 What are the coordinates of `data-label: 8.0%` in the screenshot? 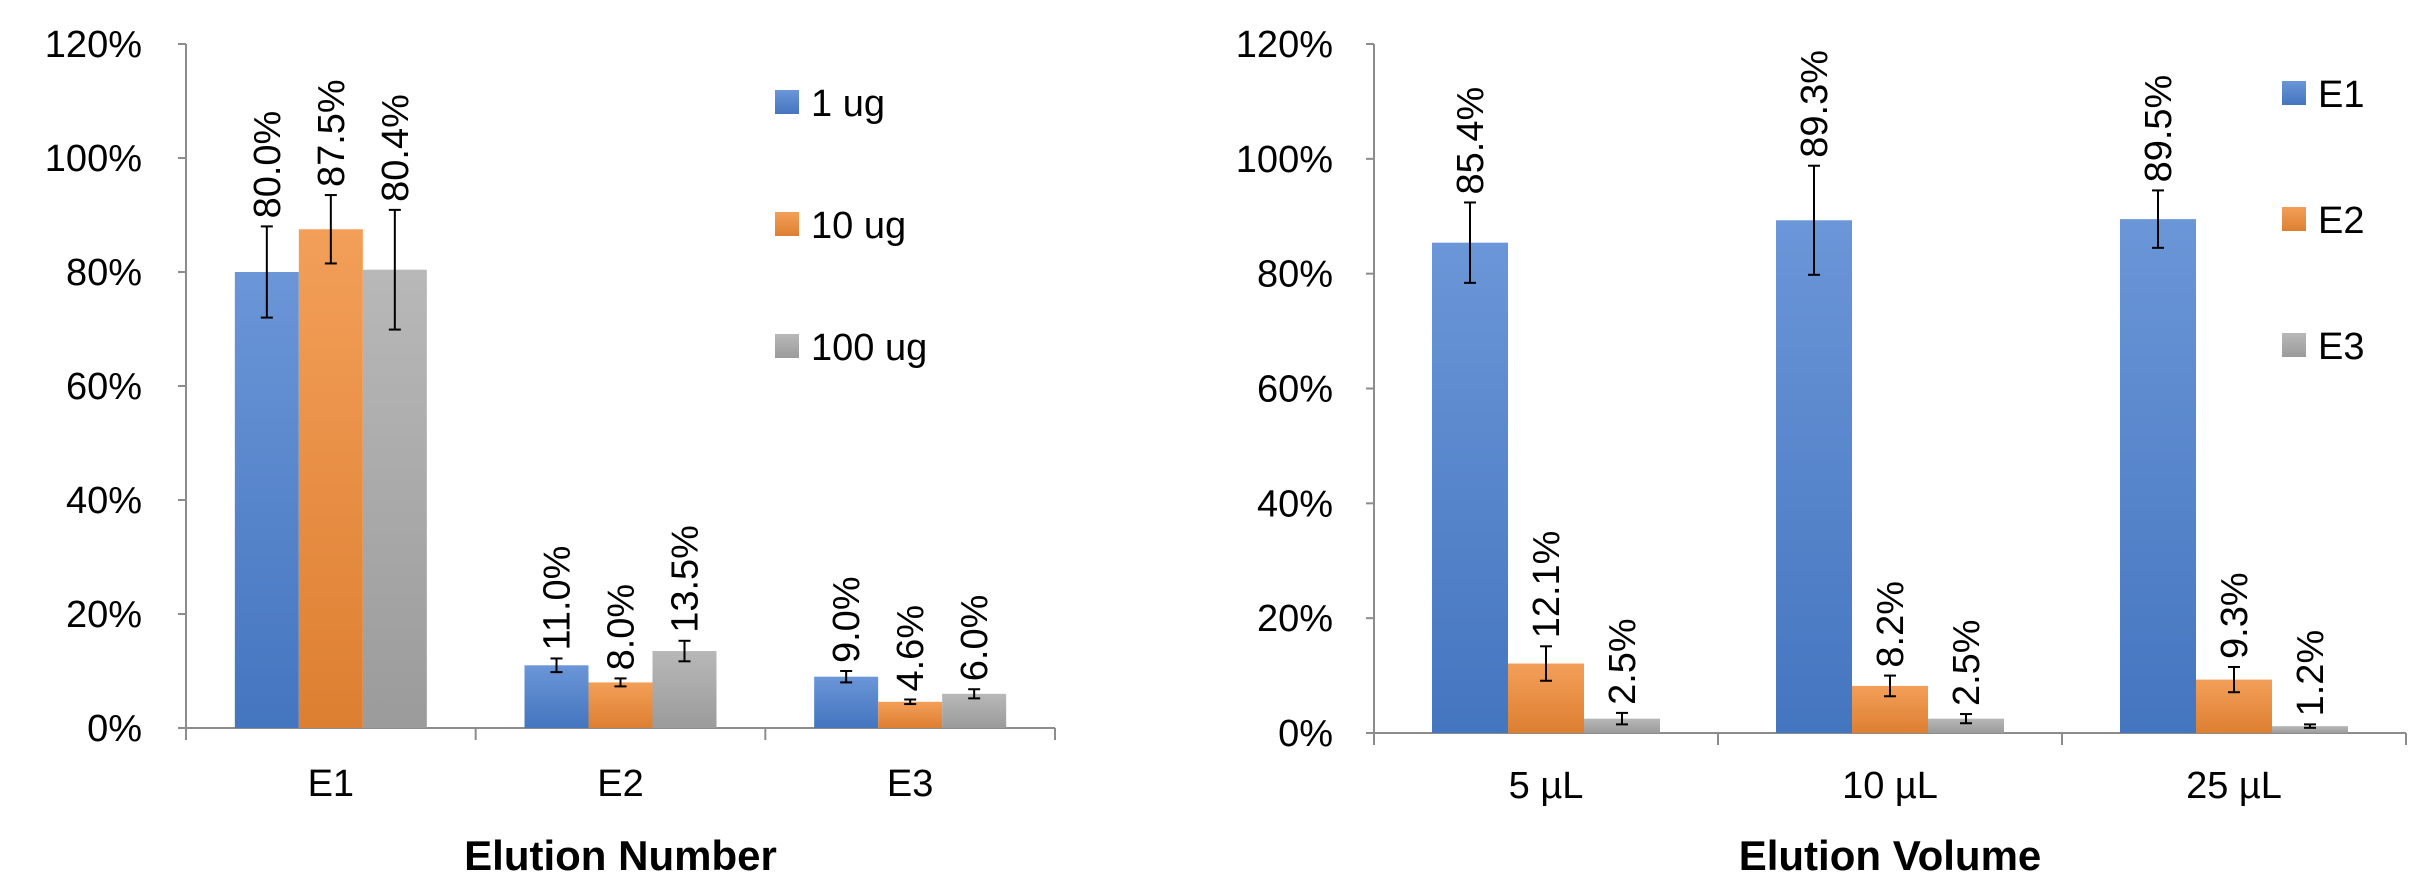 It's located at (622, 627).